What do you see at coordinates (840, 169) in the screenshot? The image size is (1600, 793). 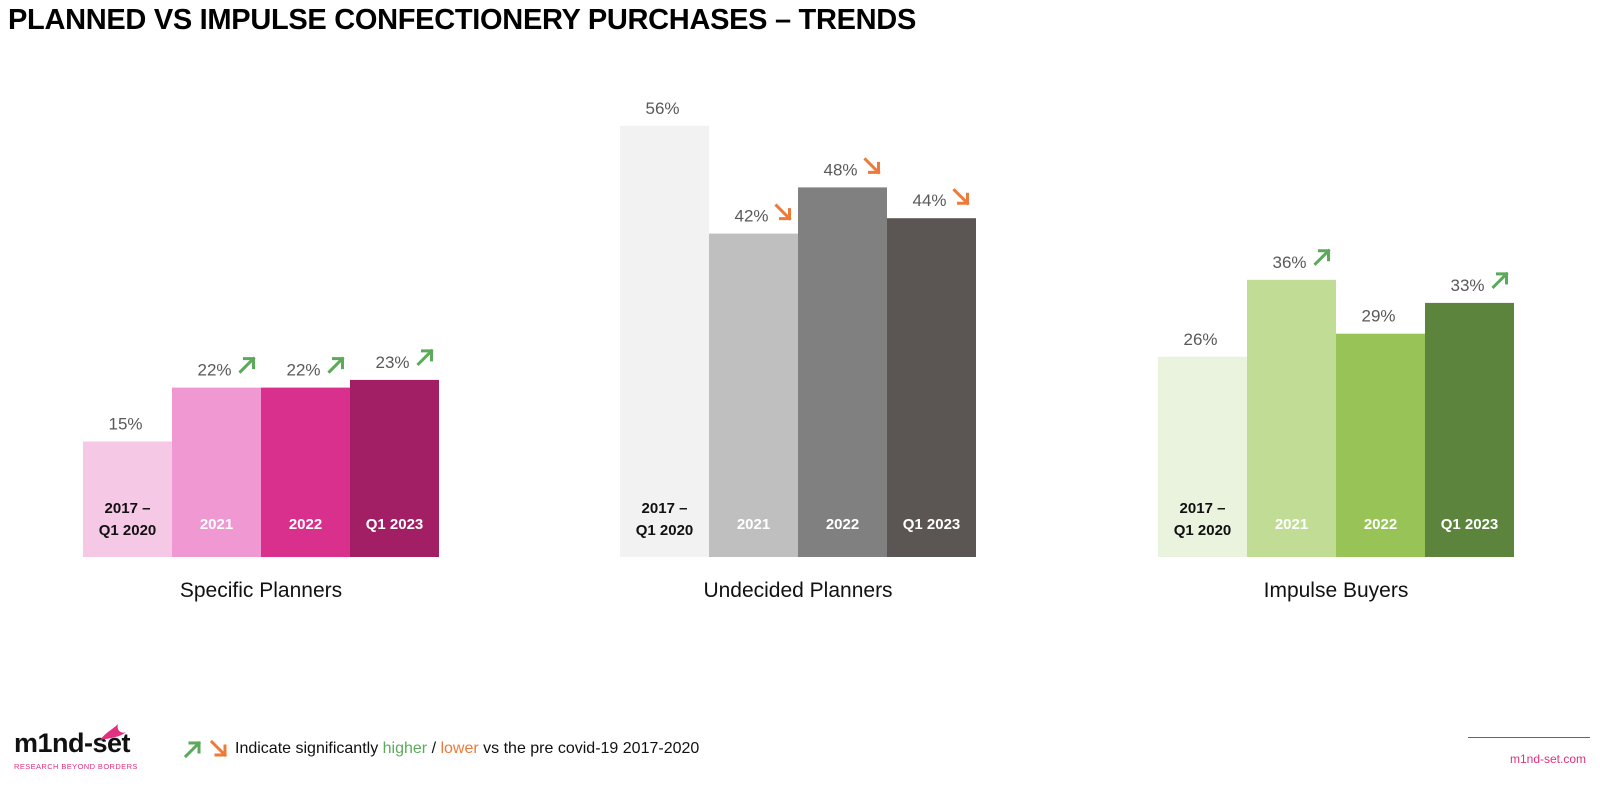 I see `data-label: 48%` at bounding box center [840, 169].